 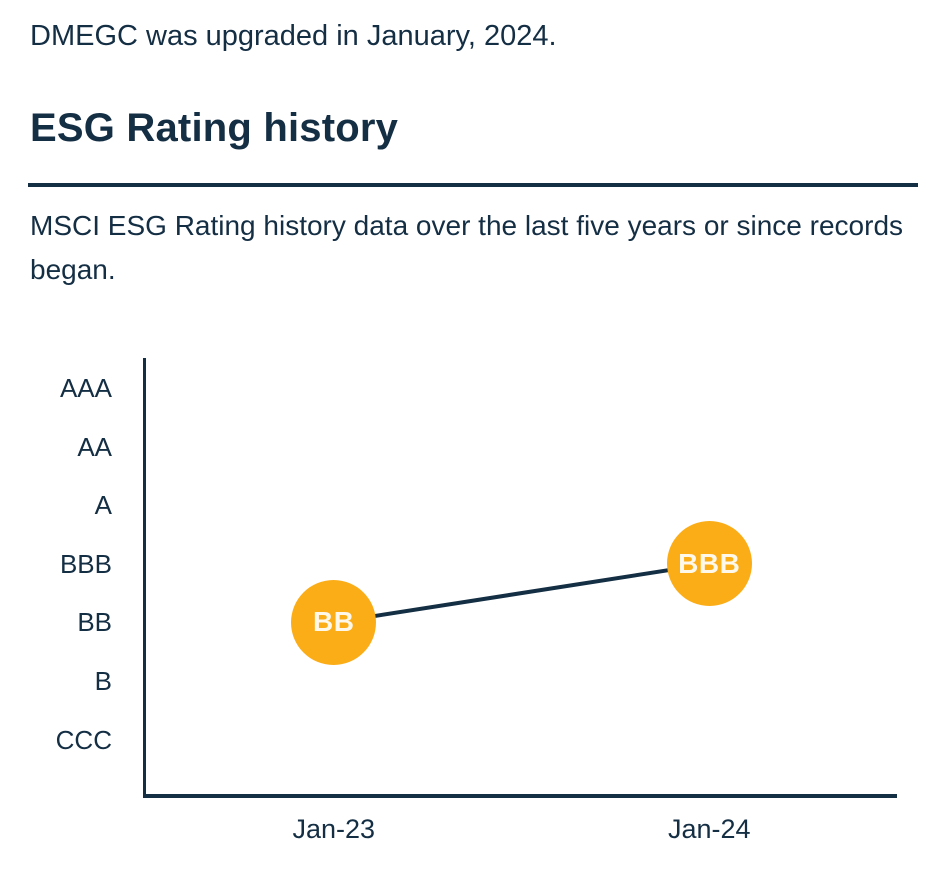 I want to click on section-divider, so click(x=473, y=185).